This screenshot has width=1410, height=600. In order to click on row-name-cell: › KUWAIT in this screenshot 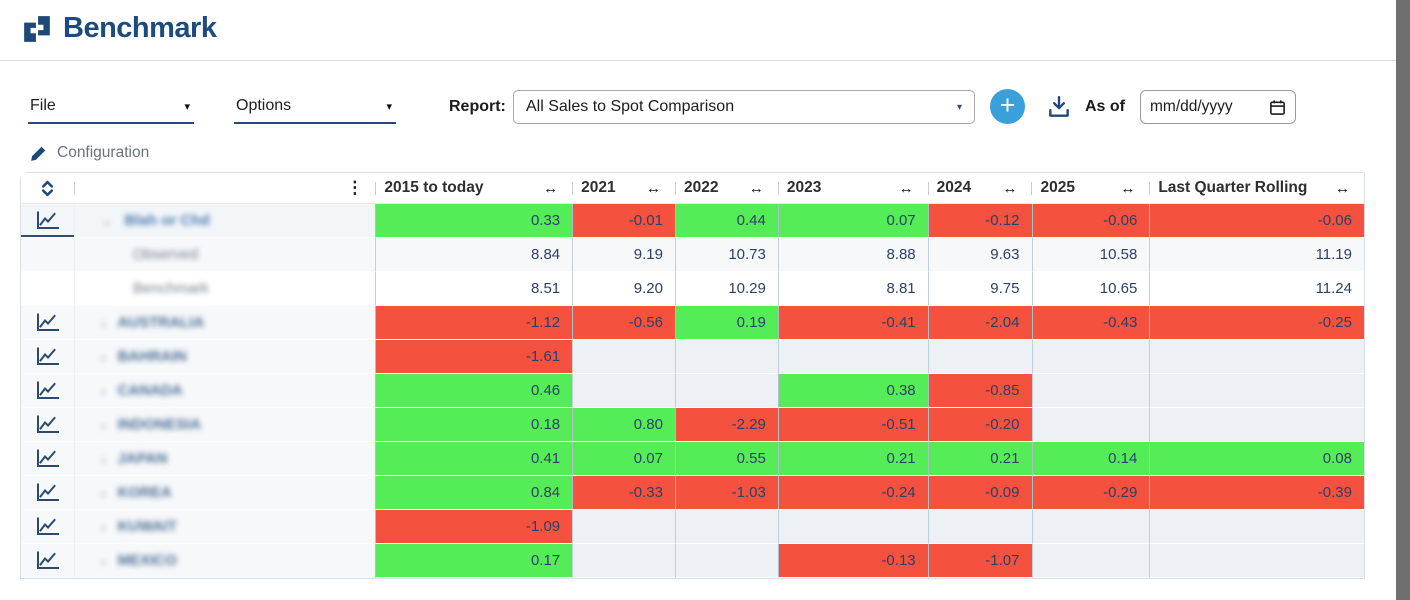, I will do `click(224, 527)`.